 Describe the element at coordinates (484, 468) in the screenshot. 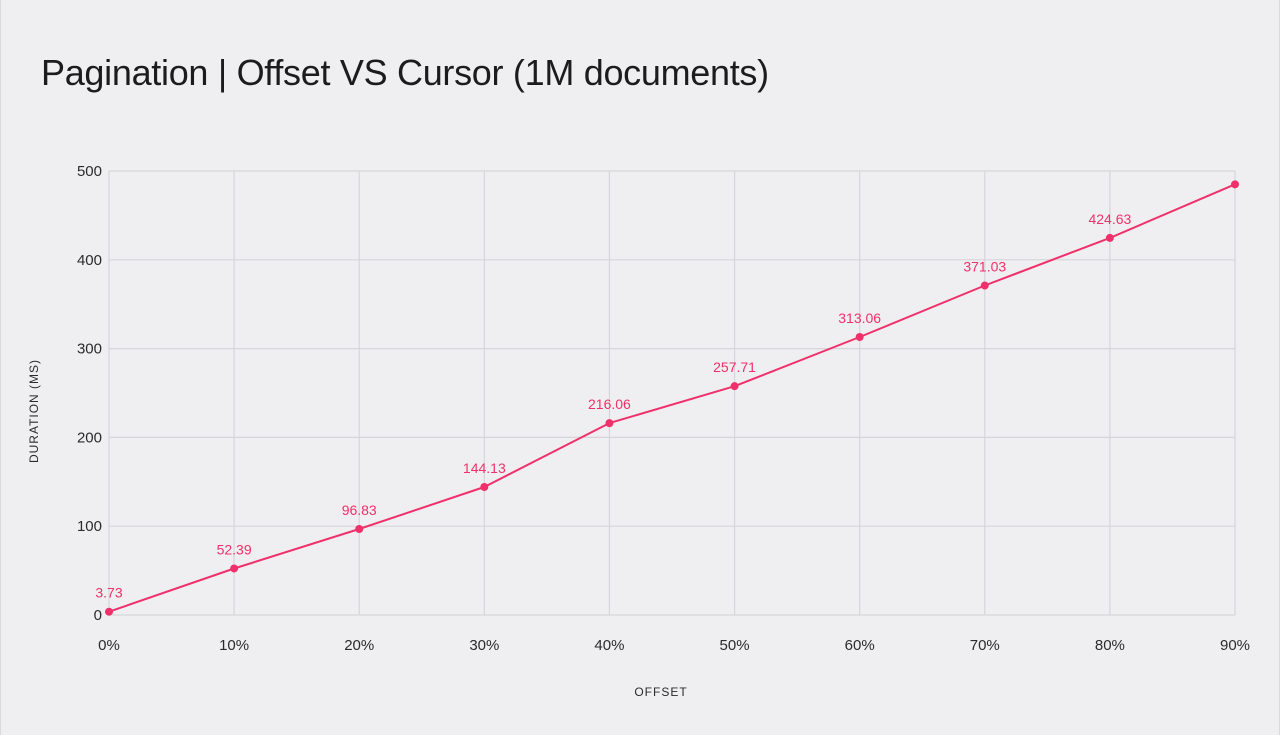

I see `data-label: 144.13` at that location.